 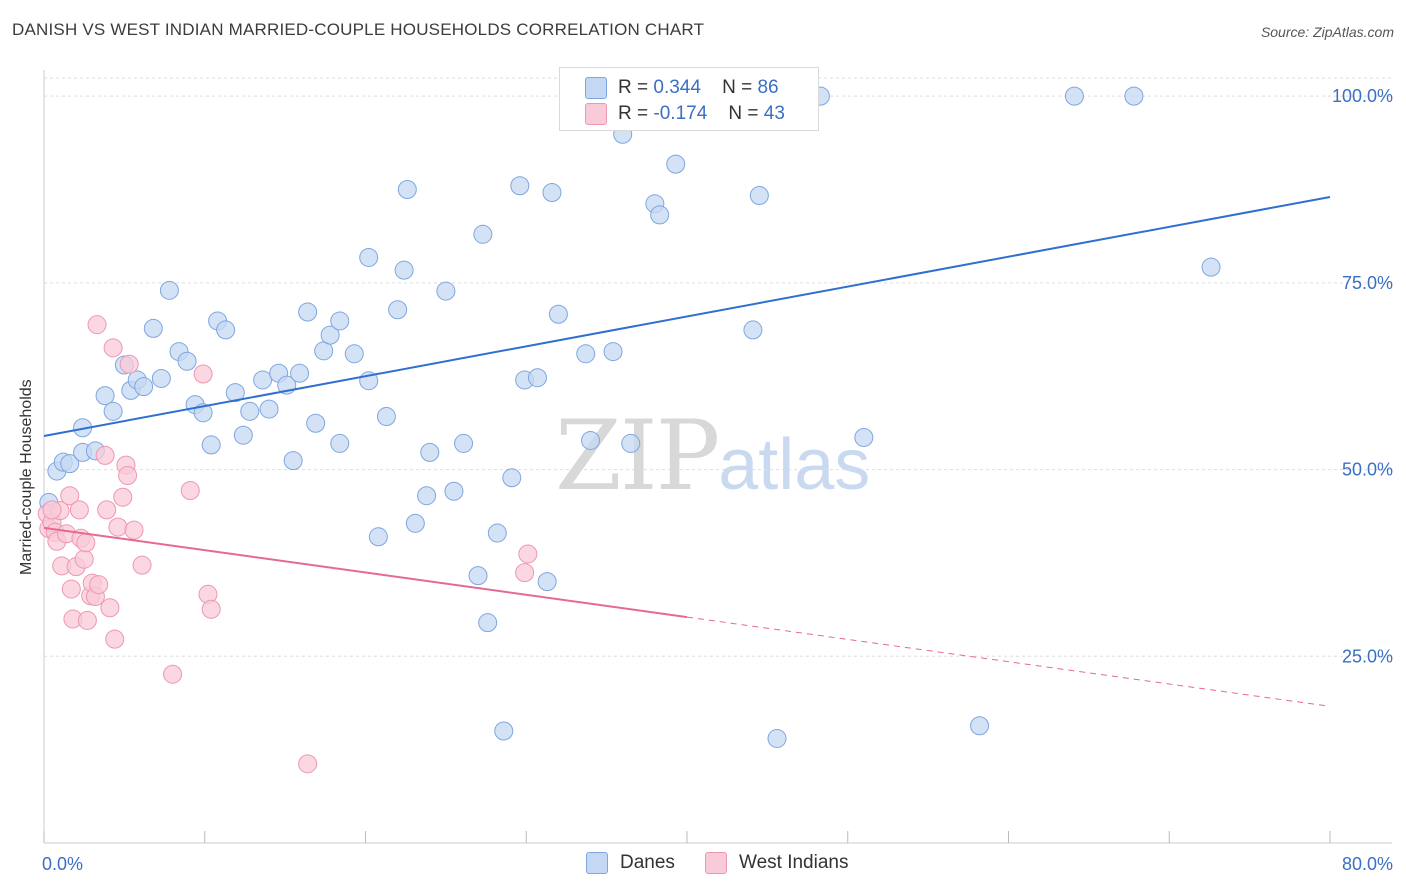 What do you see at coordinates (794, 862) in the screenshot?
I see `bottom-west-indians-label: West Indians` at bounding box center [794, 862].